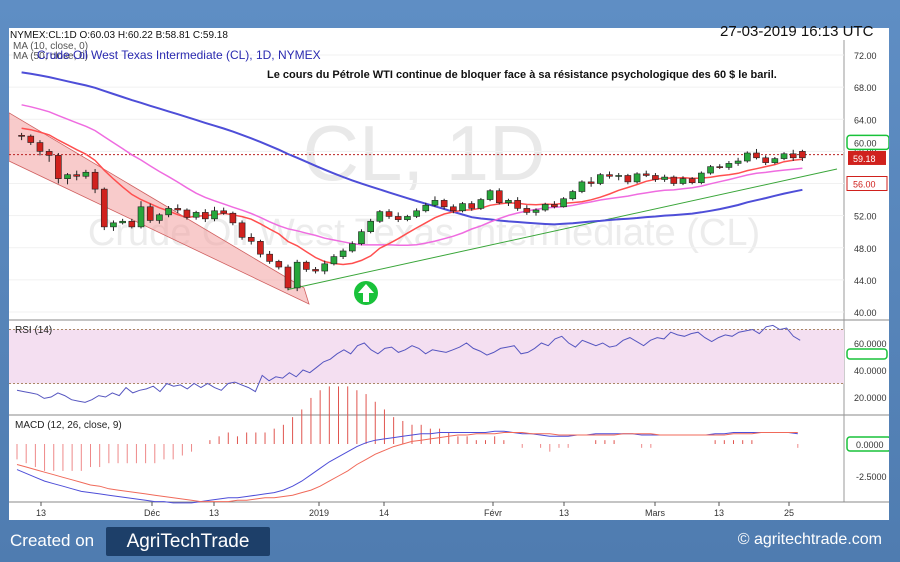 The image size is (900, 562). I want to click on price-tick-label: 72.00, so click(865, 56).